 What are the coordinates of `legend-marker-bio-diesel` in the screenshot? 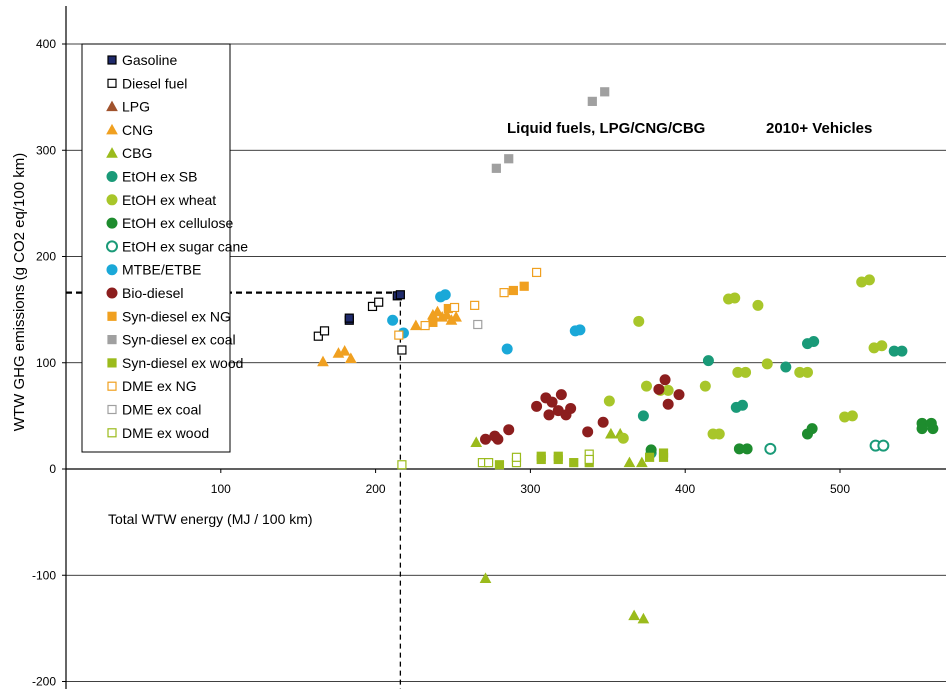 It's located at (112, 293).